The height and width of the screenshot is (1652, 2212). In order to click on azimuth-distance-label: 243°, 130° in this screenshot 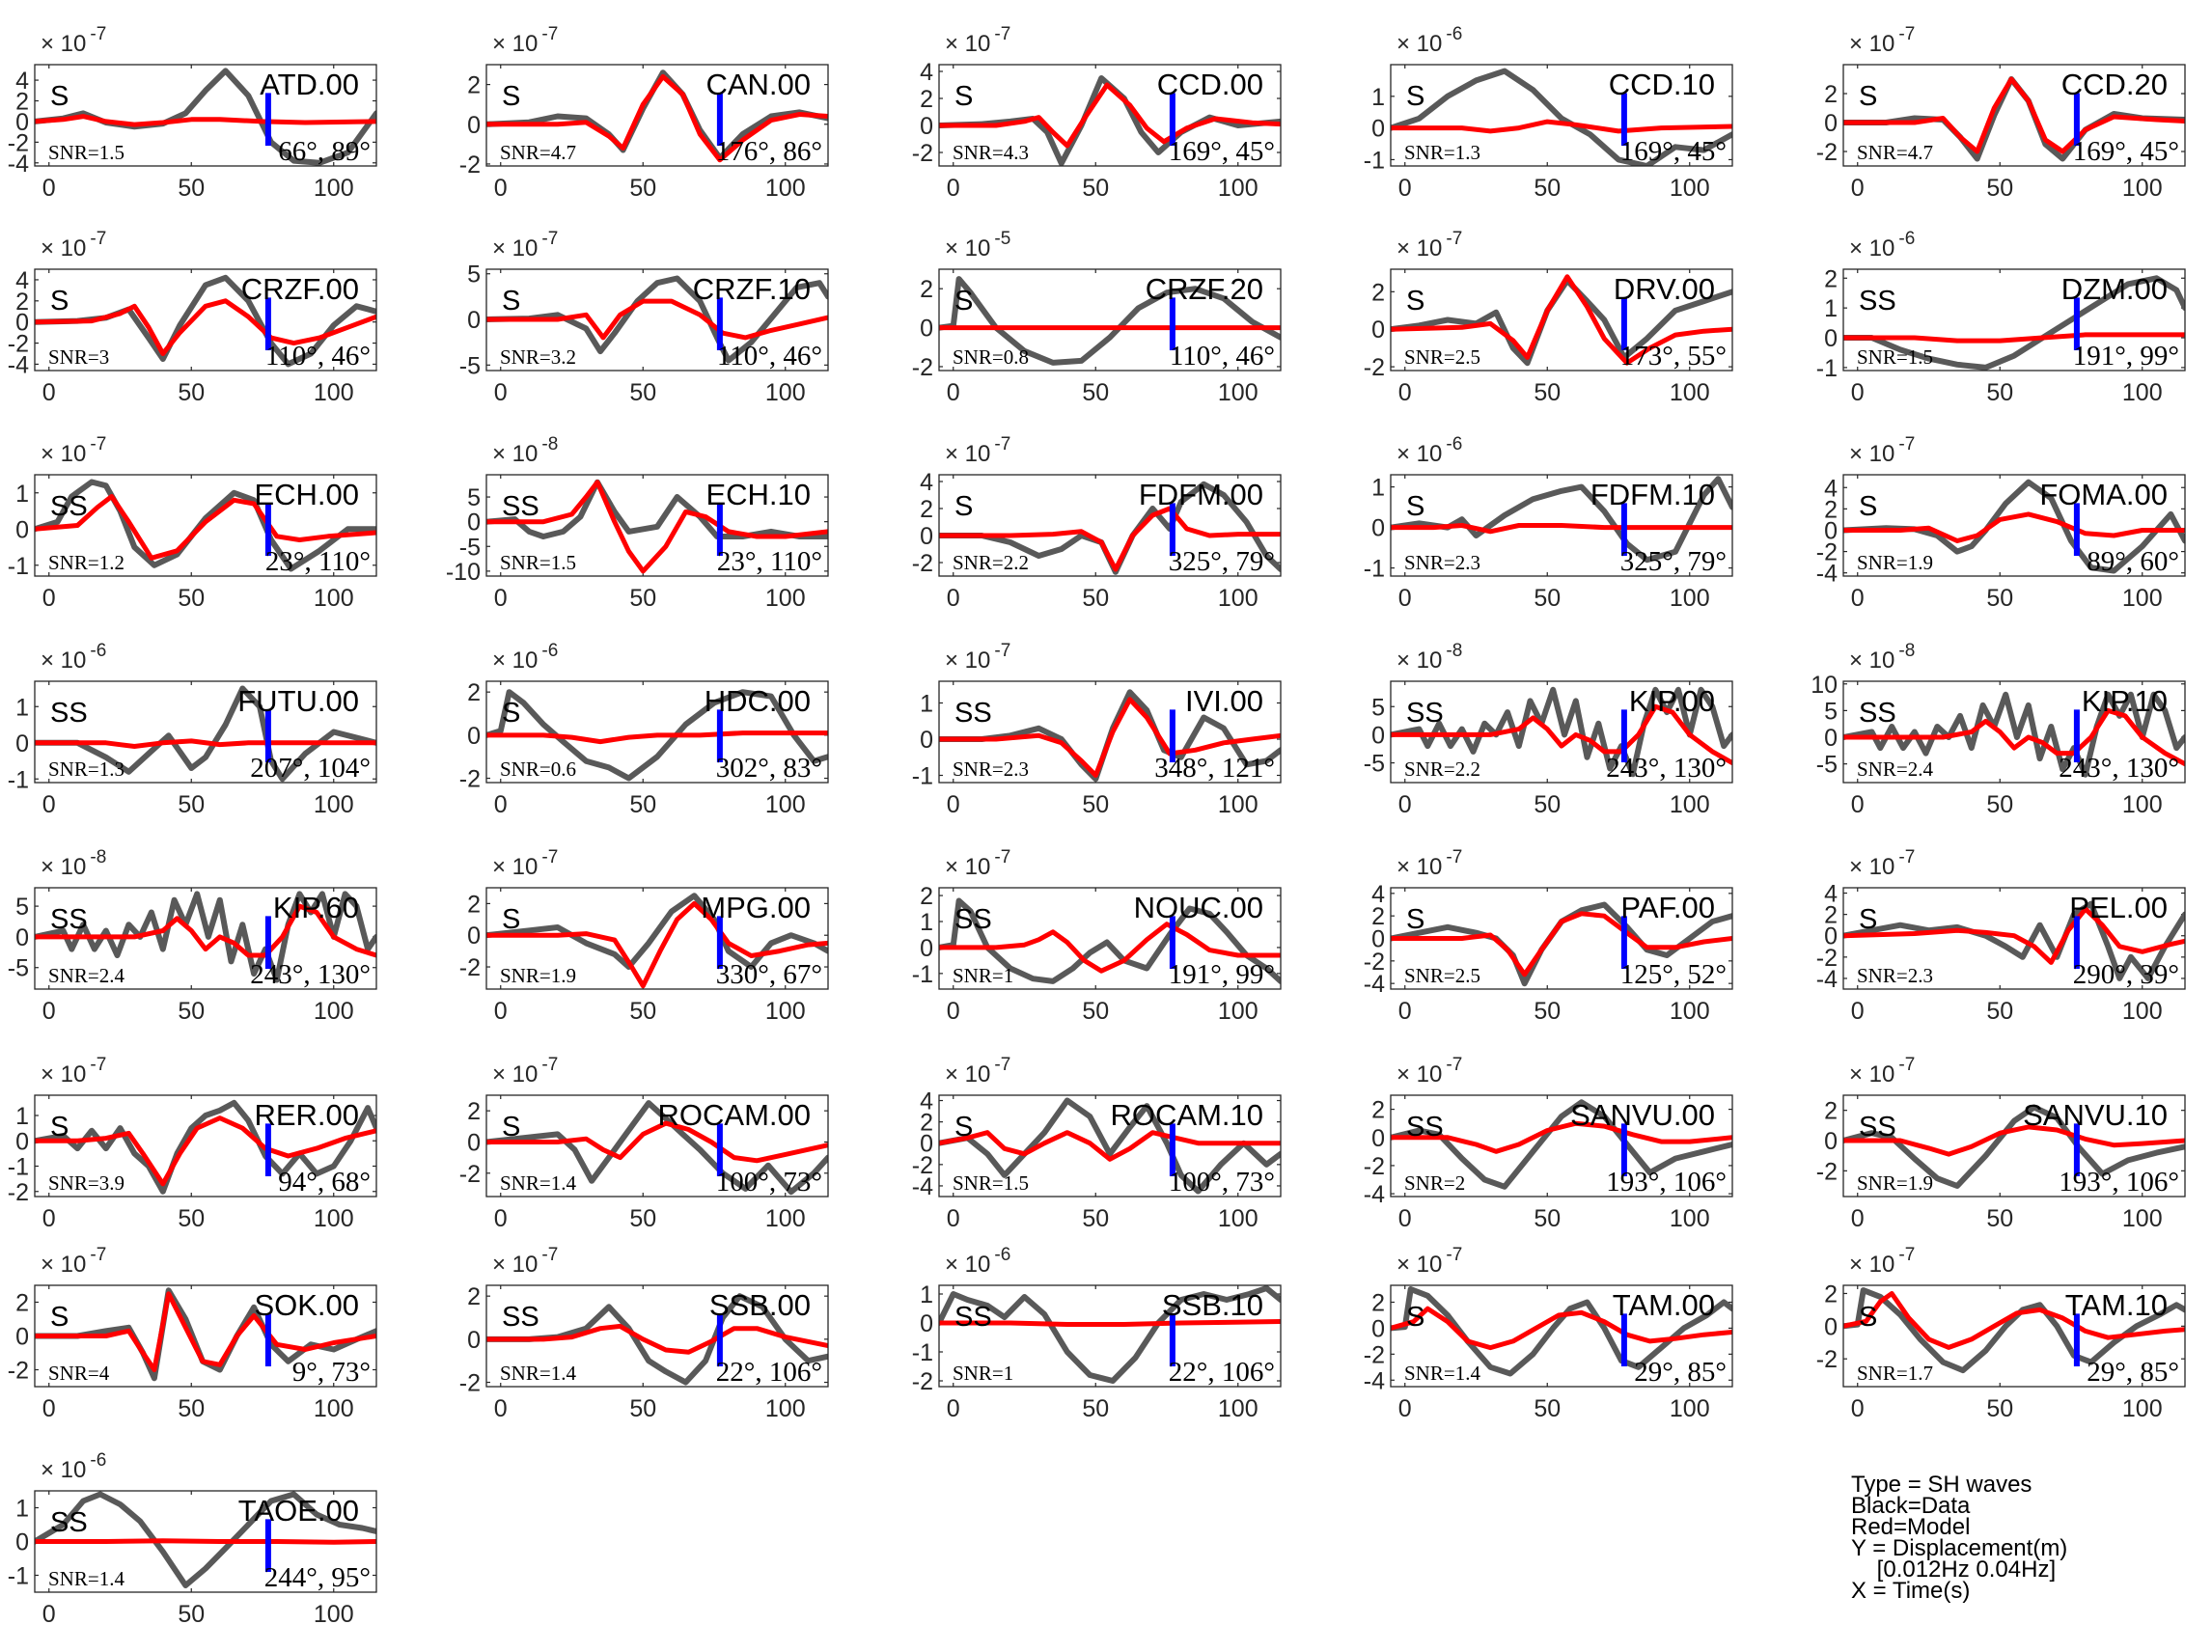, I will do `click(1666, 768)`.